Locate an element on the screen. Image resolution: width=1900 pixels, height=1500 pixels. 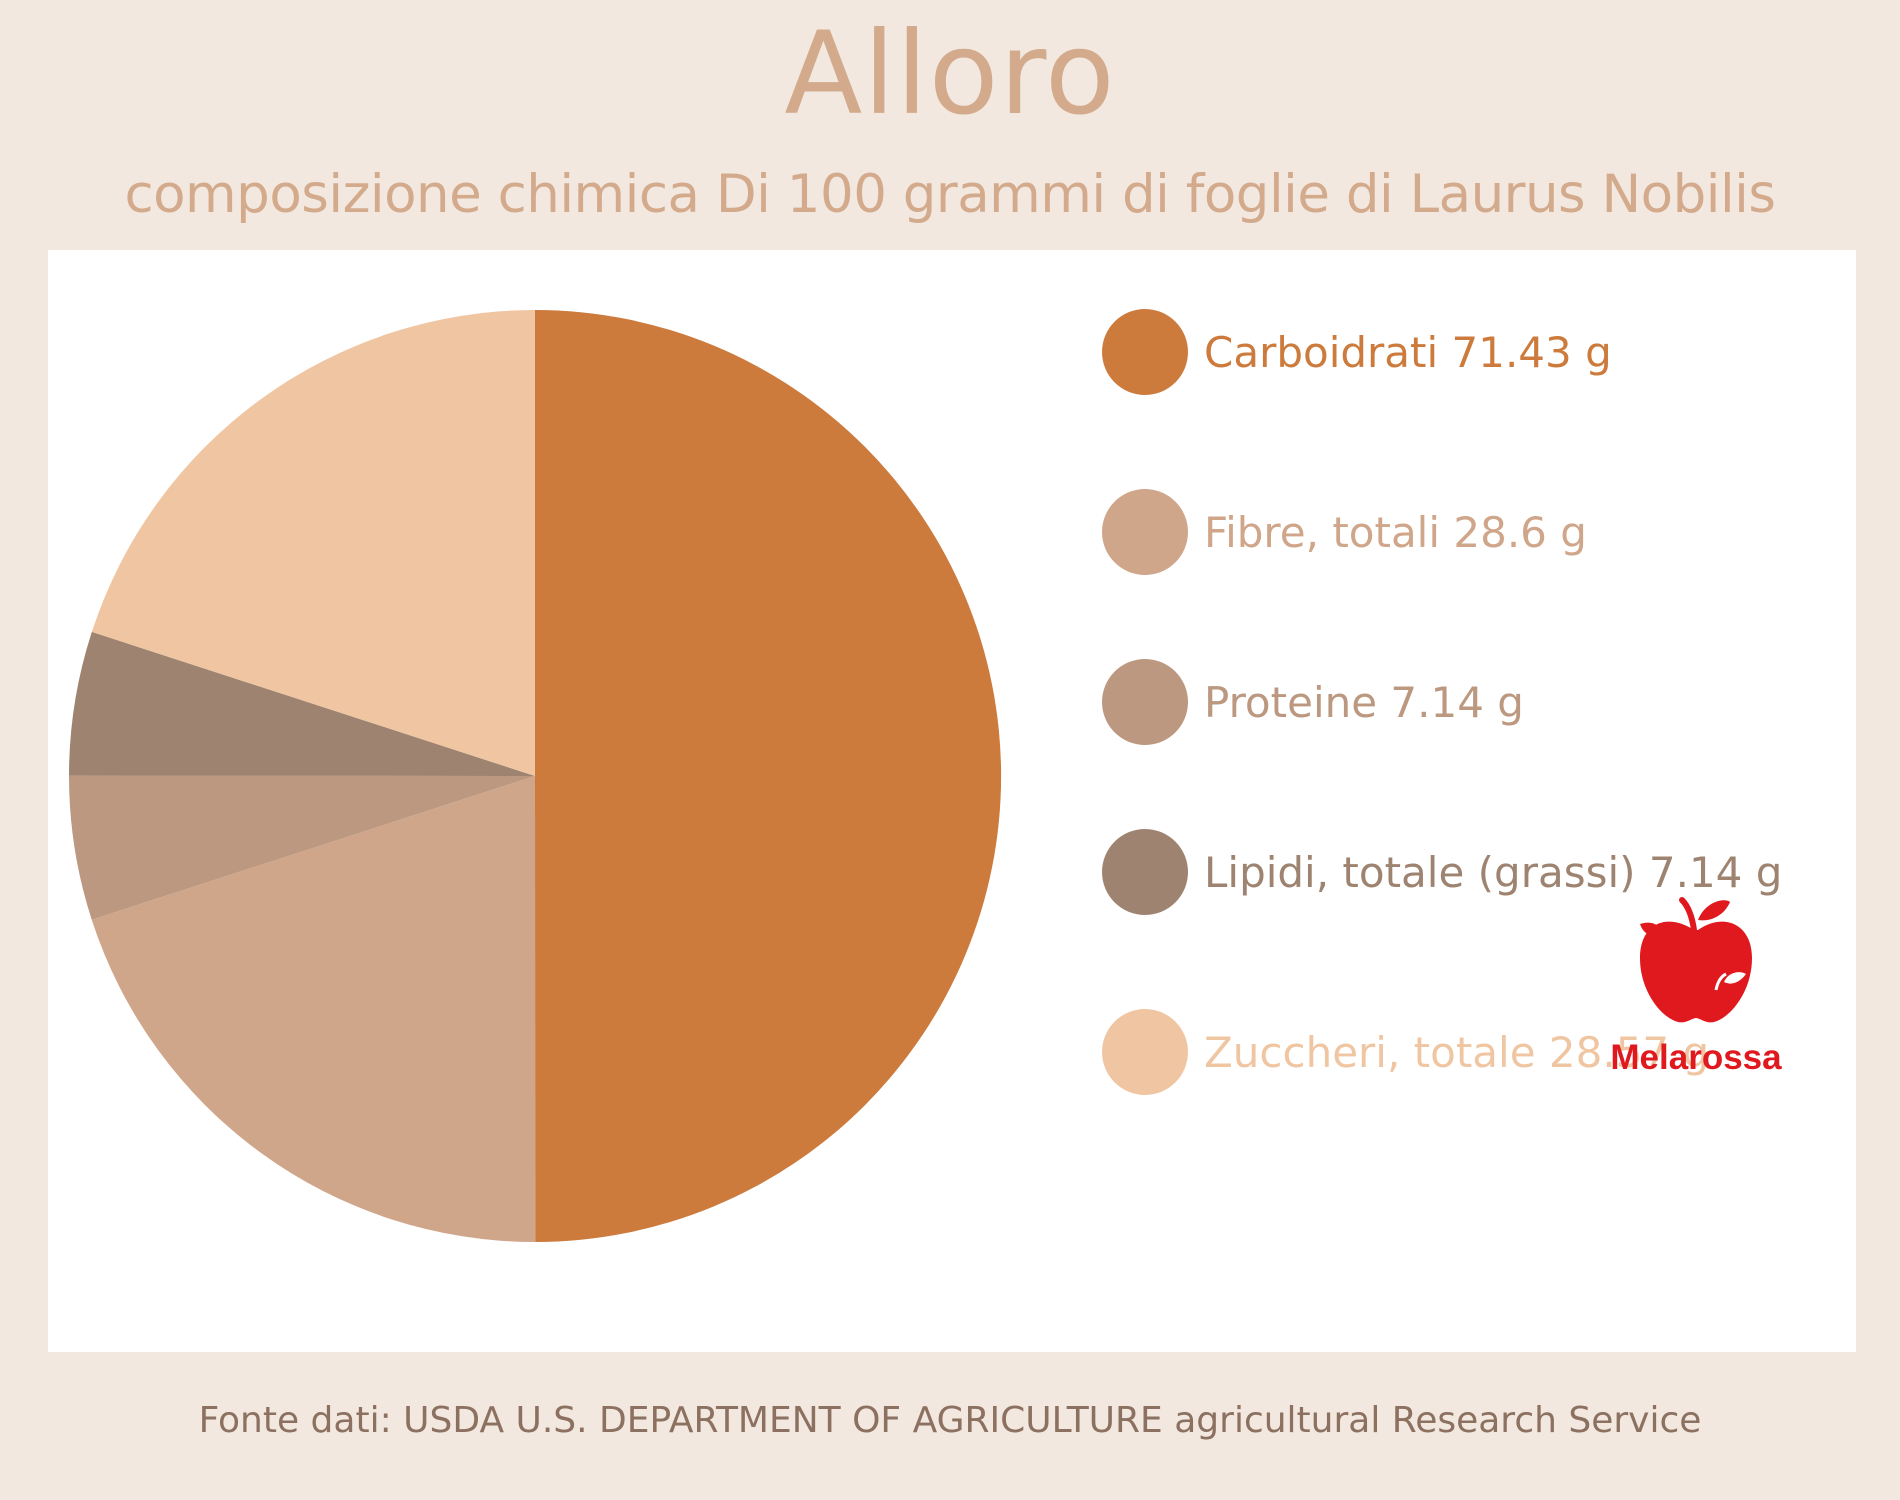
legend-label: Carboidrati 71.43 g is located at coordinates (1408, 352).